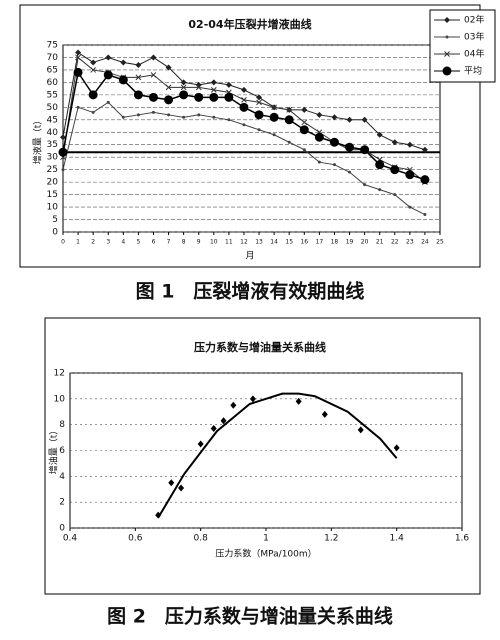 Image resolution: width=500 pixels, height=640 pixels. What do you see at coordinates (52, 170) in the screenshot?
I see `y-tick-label: 25` at bounding box center [52, 170].